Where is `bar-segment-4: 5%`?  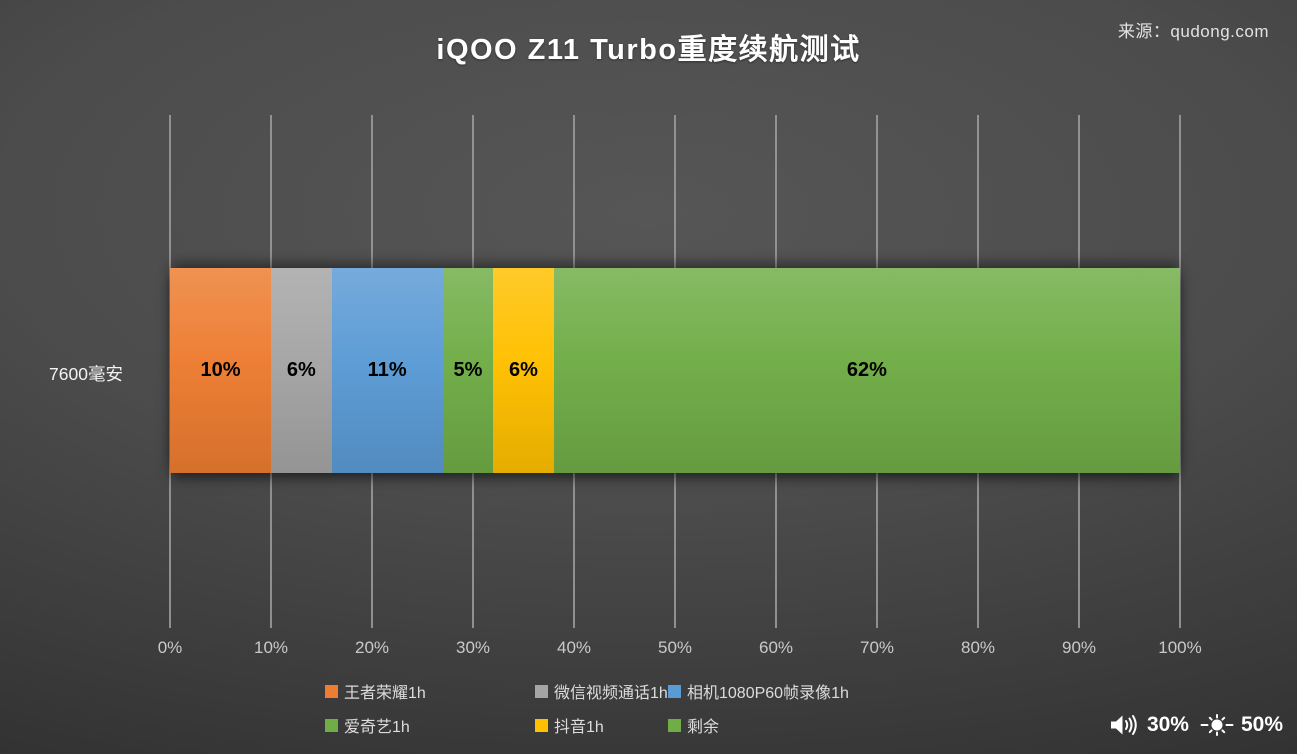
bar-segment-4: 5% is located at coordinates (468, 370).